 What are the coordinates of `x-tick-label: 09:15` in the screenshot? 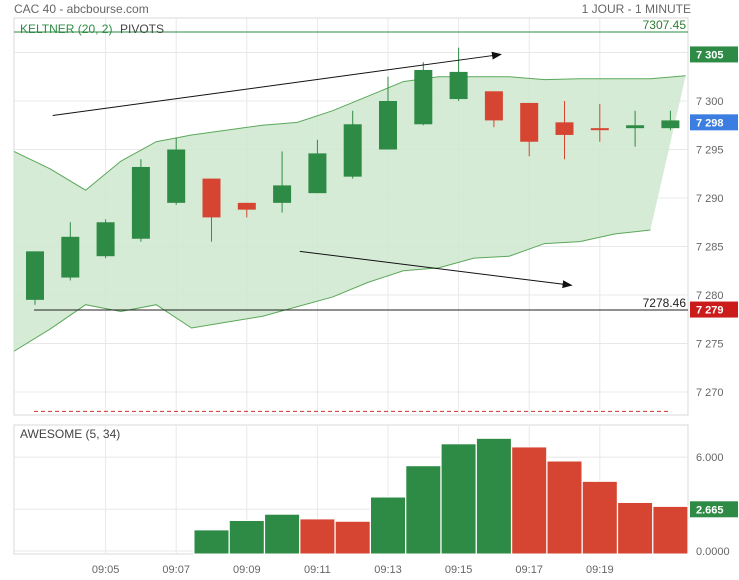 It's located at (459, 570).